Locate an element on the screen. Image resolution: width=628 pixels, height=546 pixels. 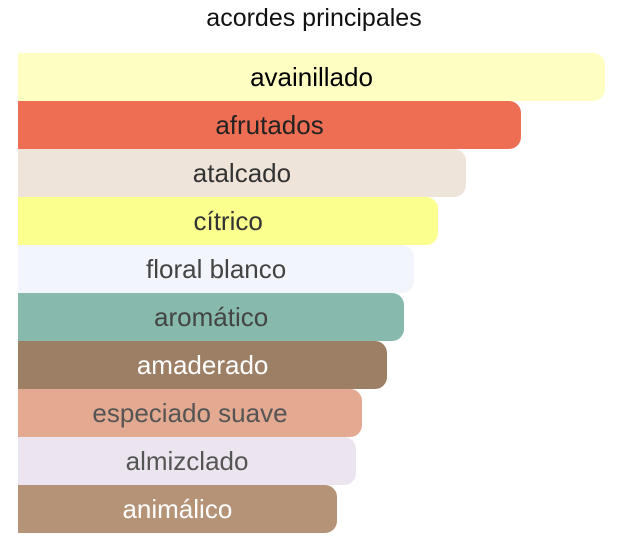
bar-label: animálico is located at coordinates (177, 508).